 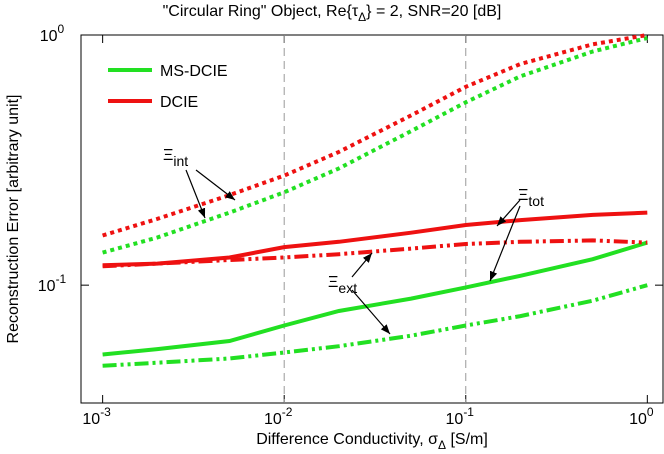 I want to click on x-axis-label: Difference Conductivity, σΔ [S/m], so click(x=372, y=441).